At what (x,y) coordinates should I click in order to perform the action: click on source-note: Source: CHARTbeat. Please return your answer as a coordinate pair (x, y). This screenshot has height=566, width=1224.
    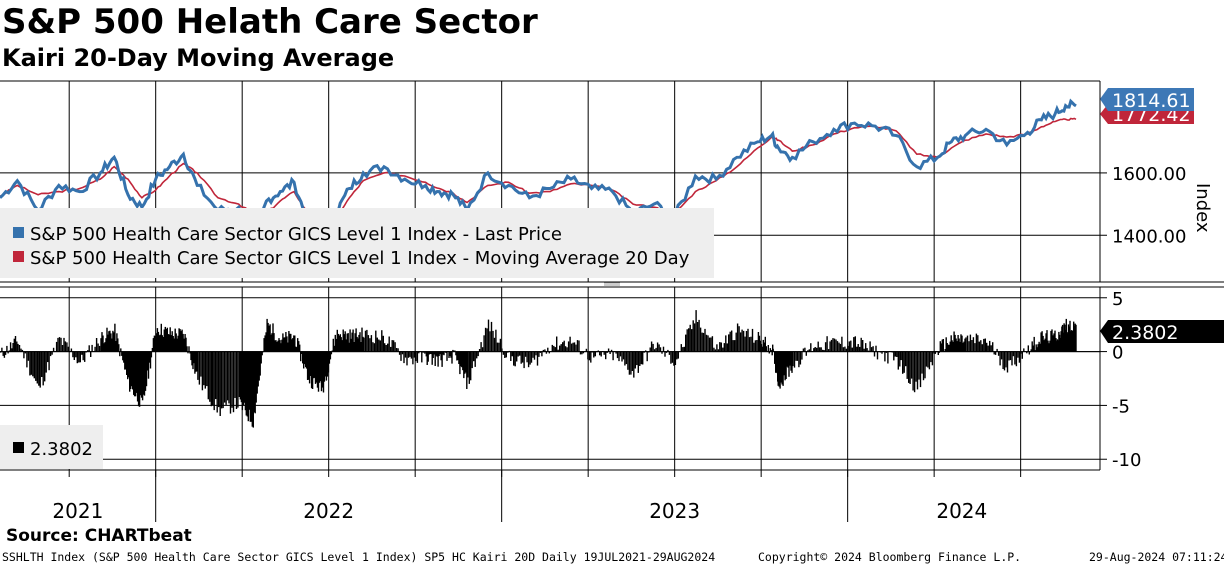
    Looking at the image, I should click on (99, 536).